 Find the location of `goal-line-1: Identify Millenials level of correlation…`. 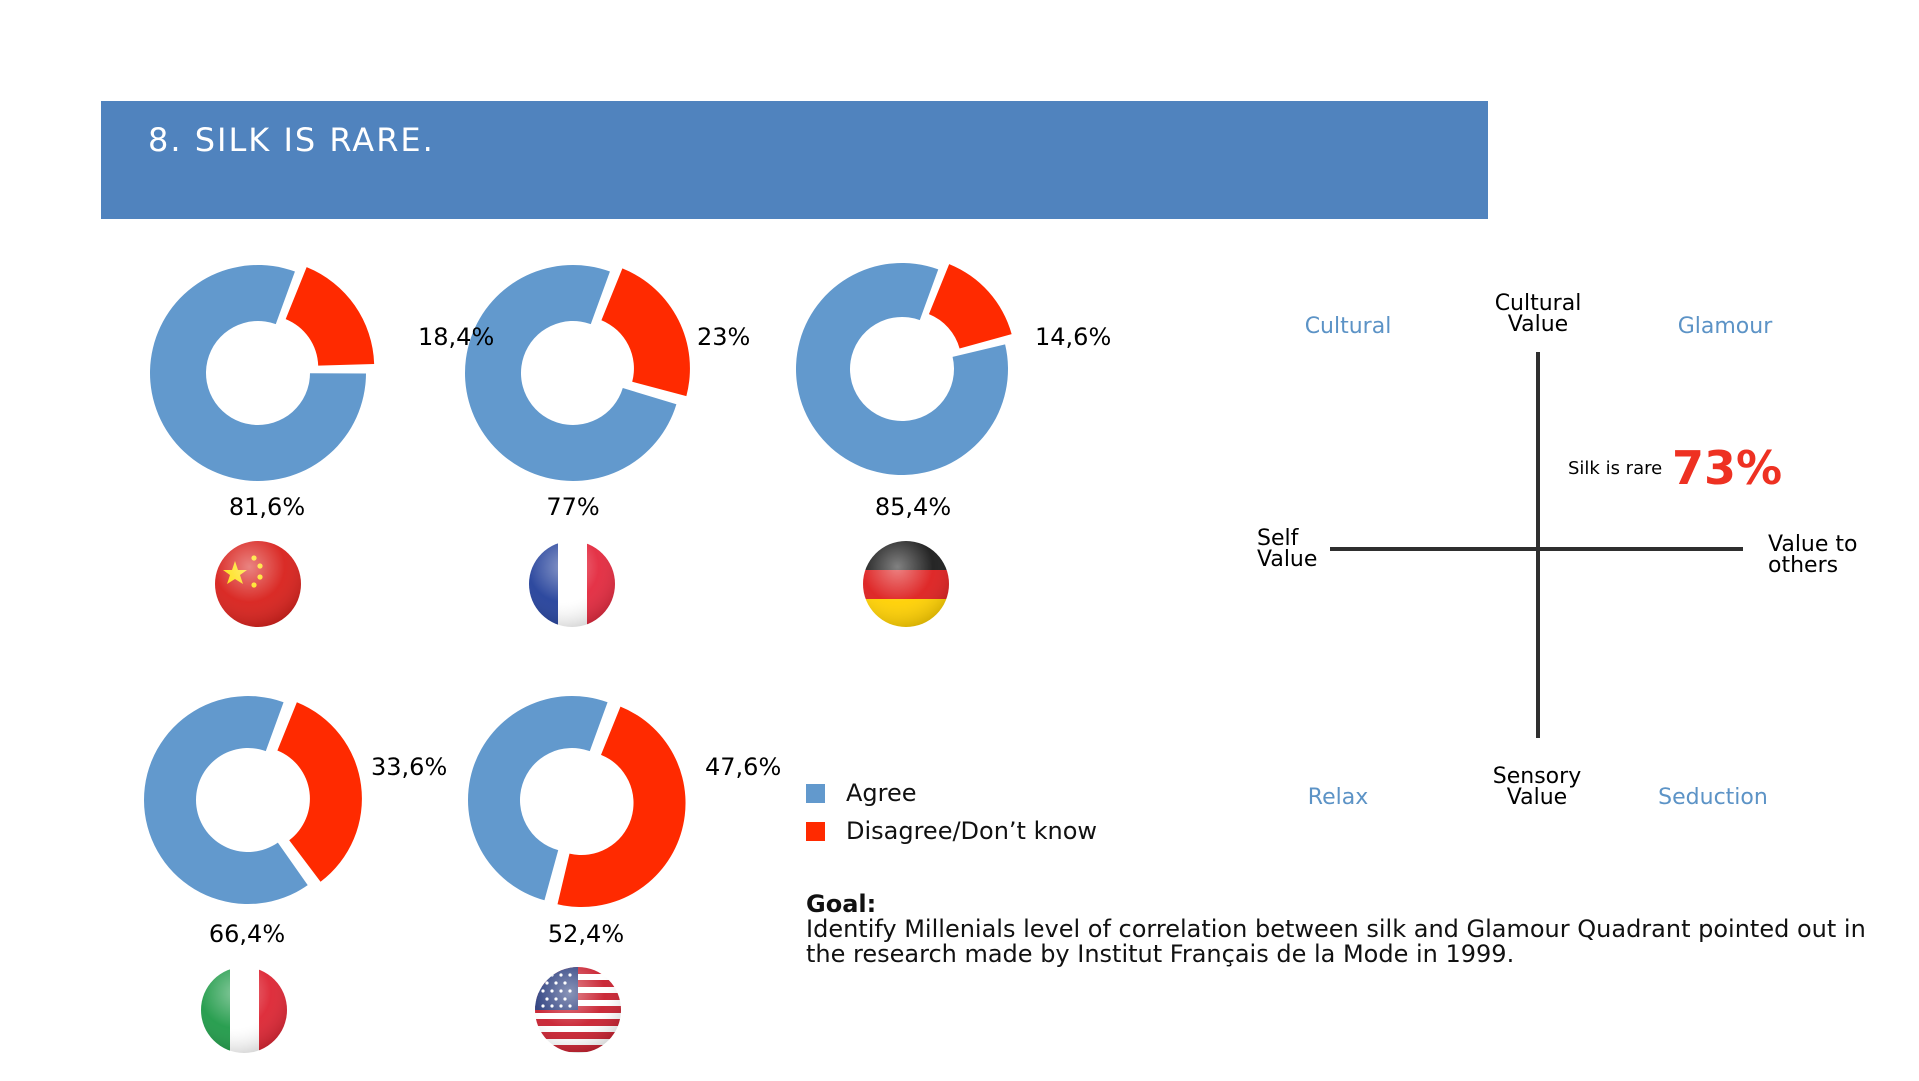

goal-line-1: Identify Millenials level of correlation… is located at coordinates (1336, 929).